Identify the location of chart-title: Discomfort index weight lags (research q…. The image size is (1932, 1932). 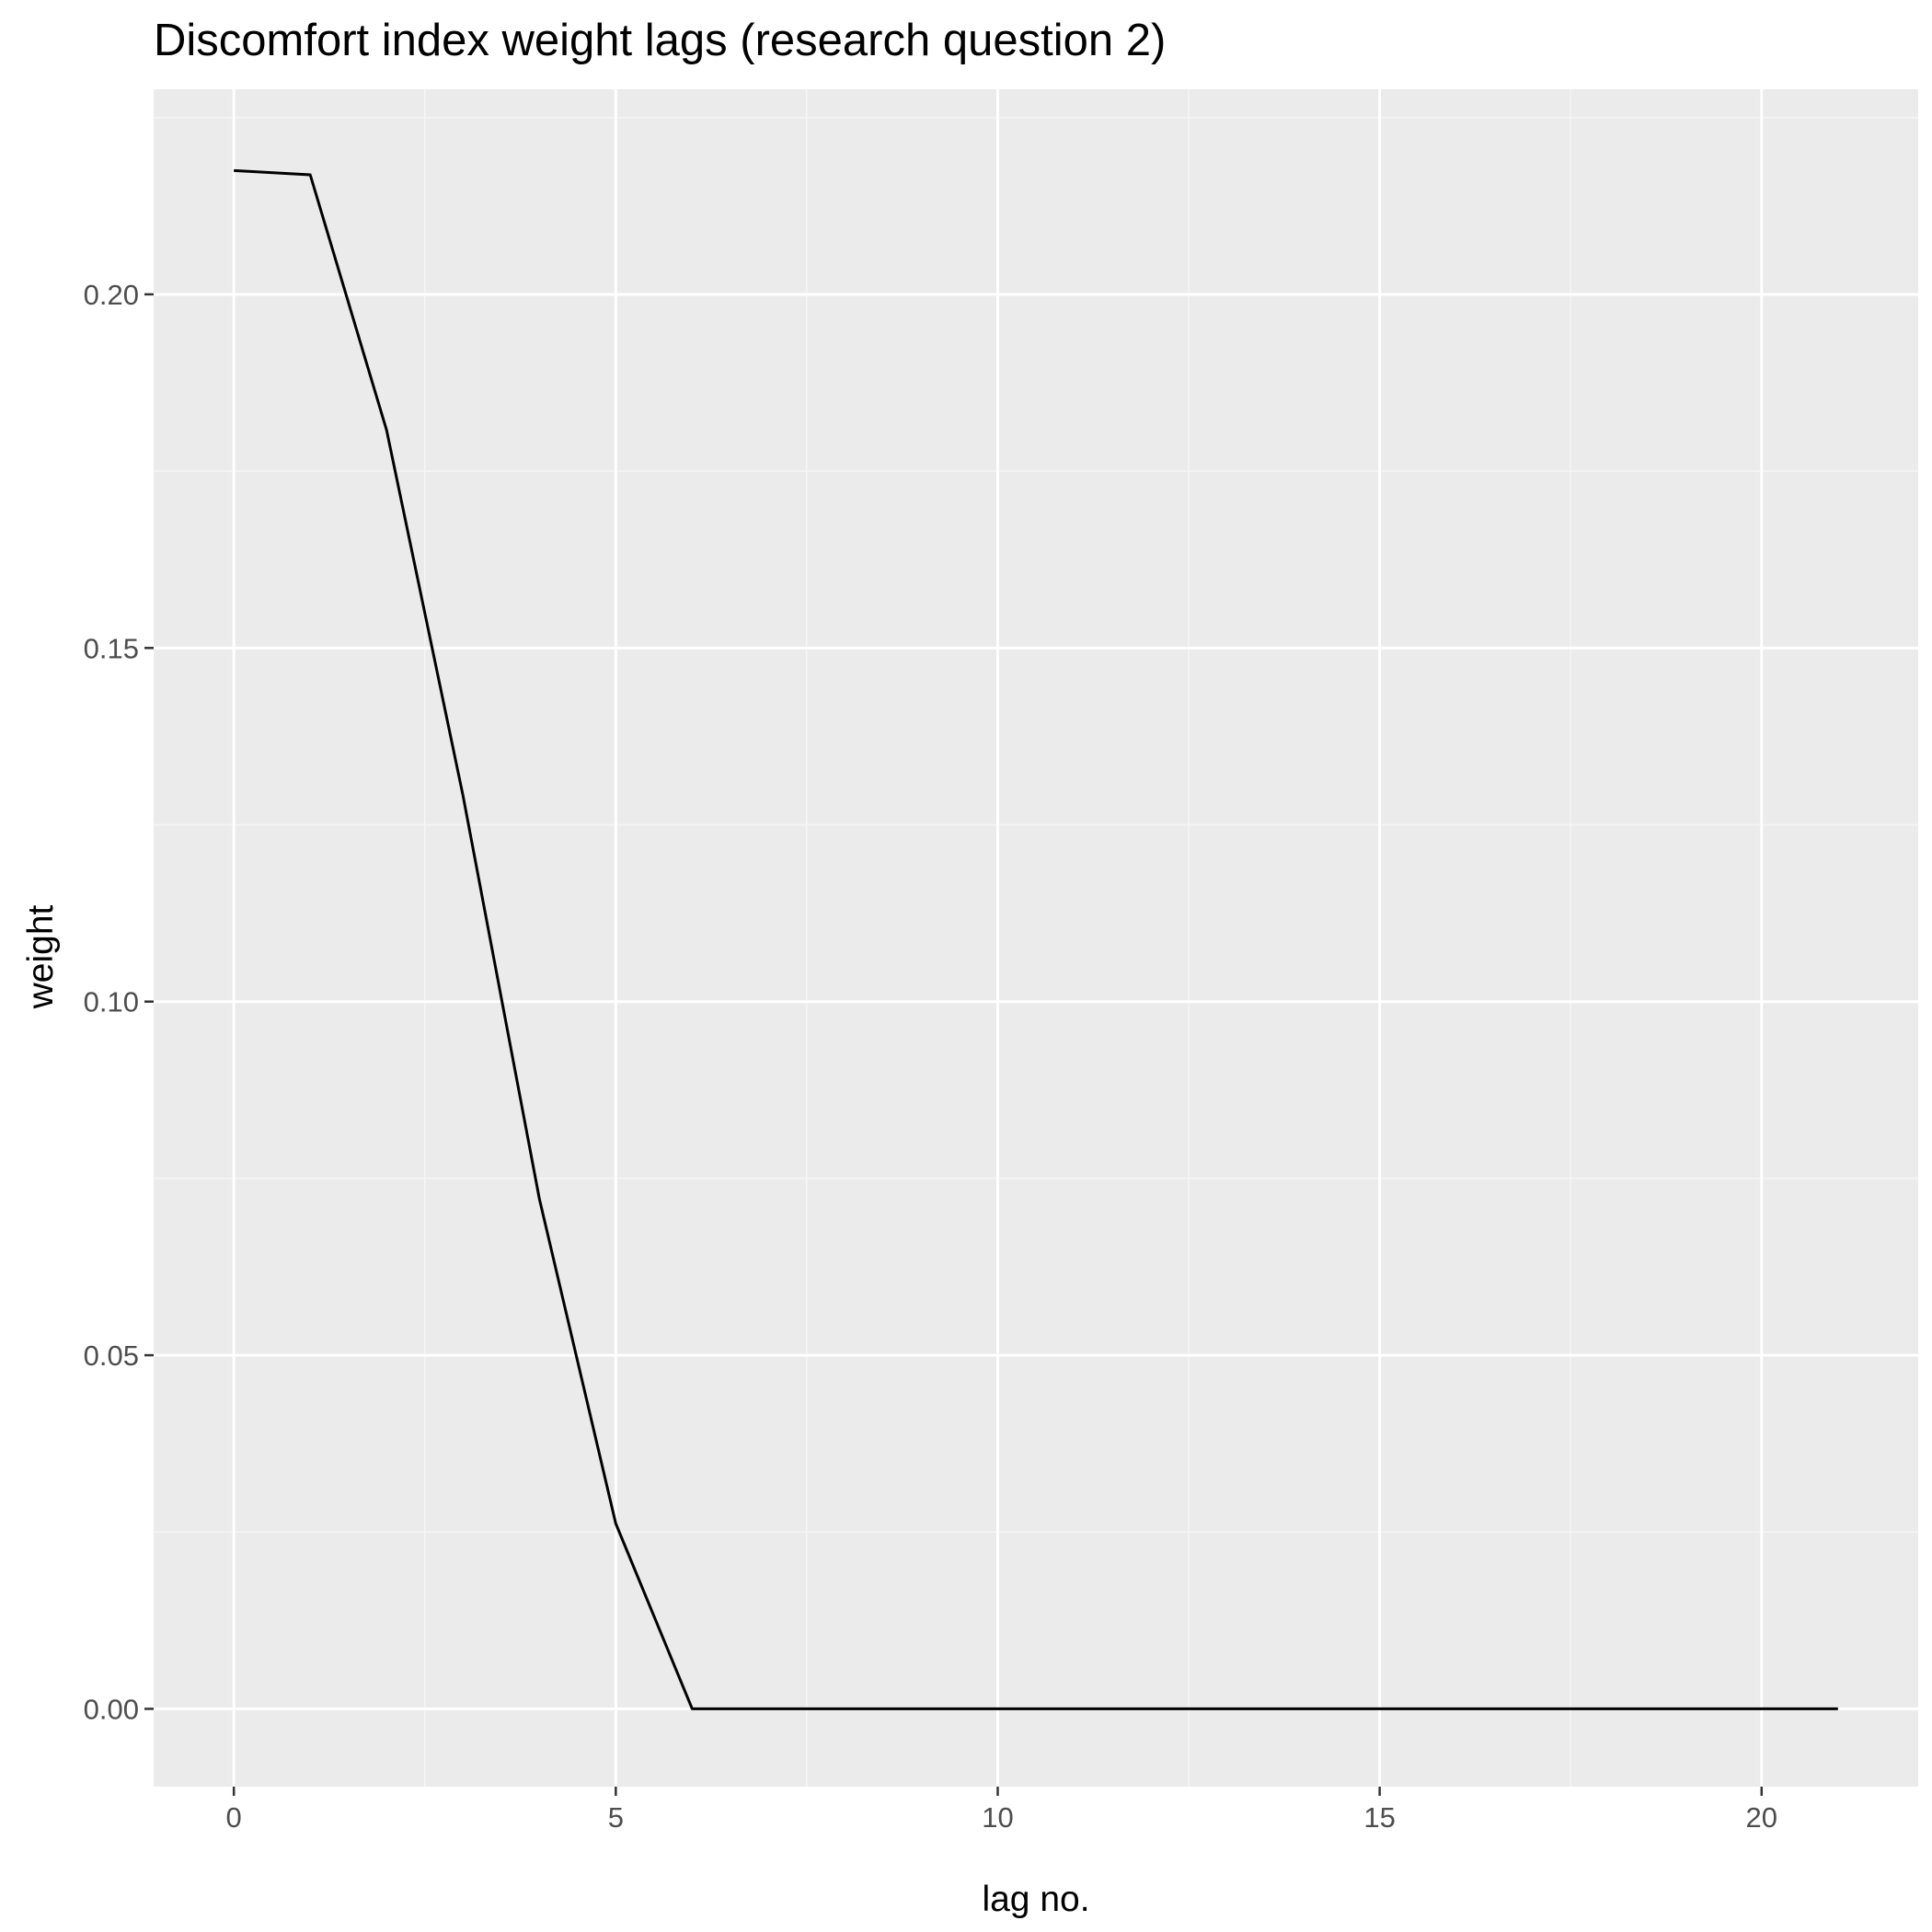
(660, 40).